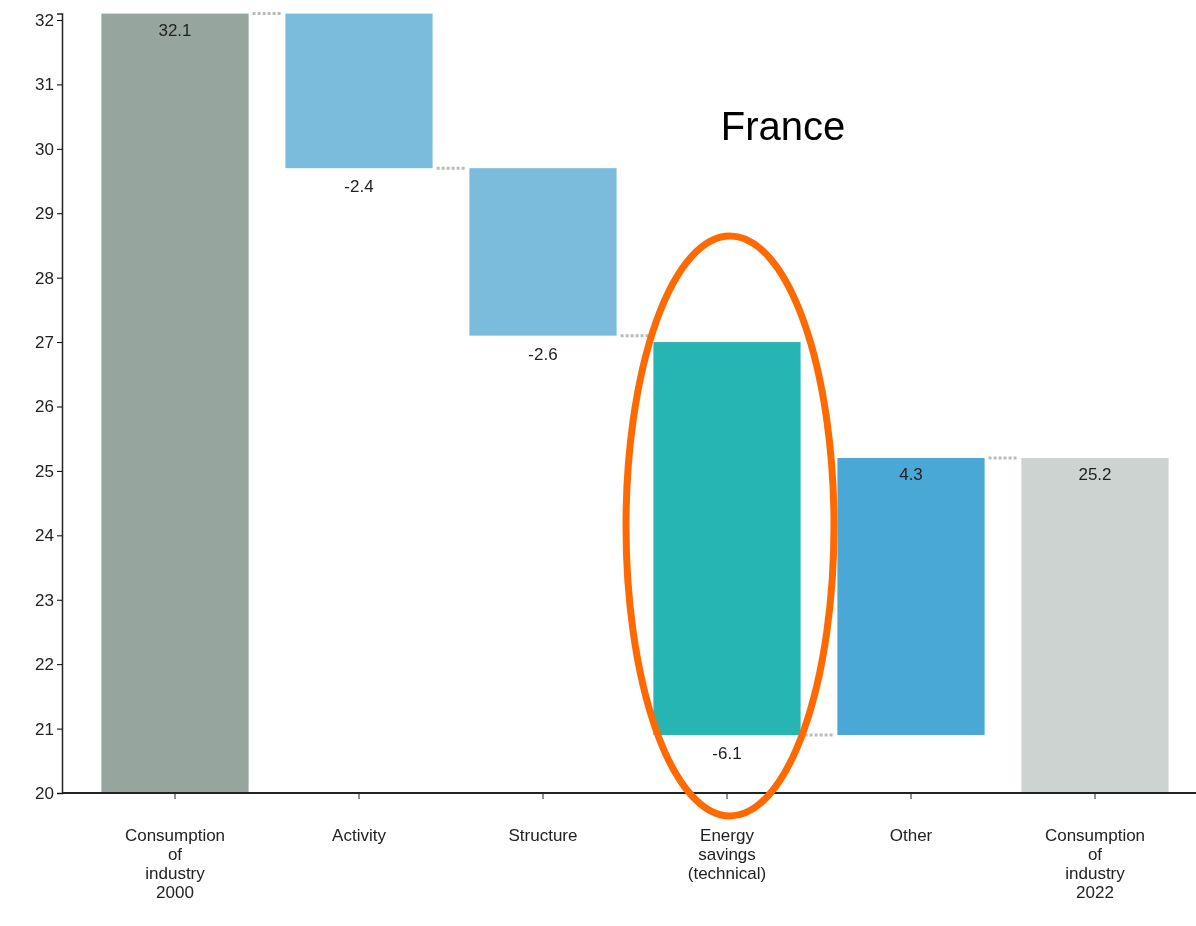  What do you see at coordinates (175, 30) in the screenshot?
I see `data-label: 32.1` at bounding box center [175, 30].